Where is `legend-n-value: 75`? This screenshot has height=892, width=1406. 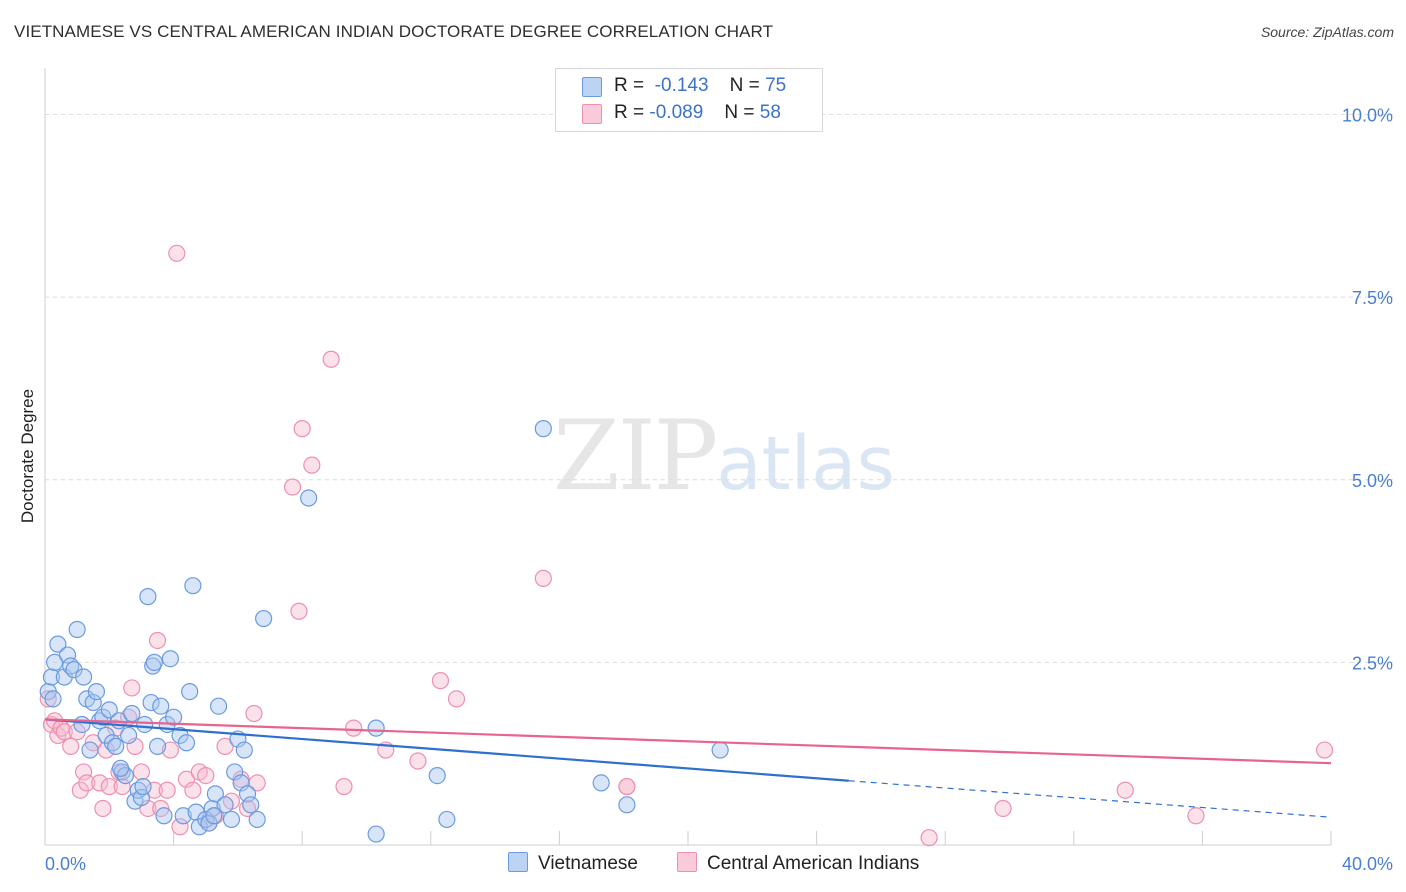 legend-n-value: 75 is located at coordinates (776, 85).